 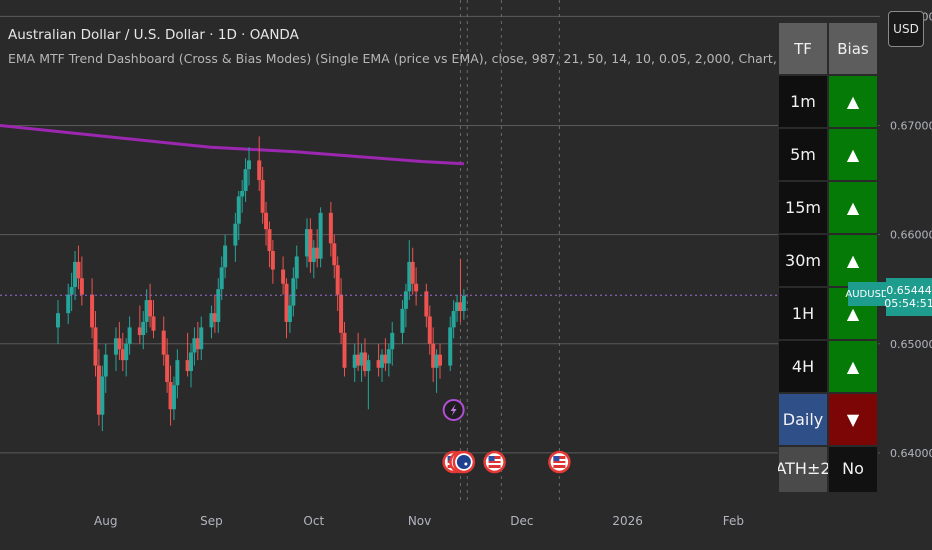 What do you see at coordinates (804, 469) in the screenshot?
I see `timeframe-cell: ATH±2` at bounding box center [804, 469].